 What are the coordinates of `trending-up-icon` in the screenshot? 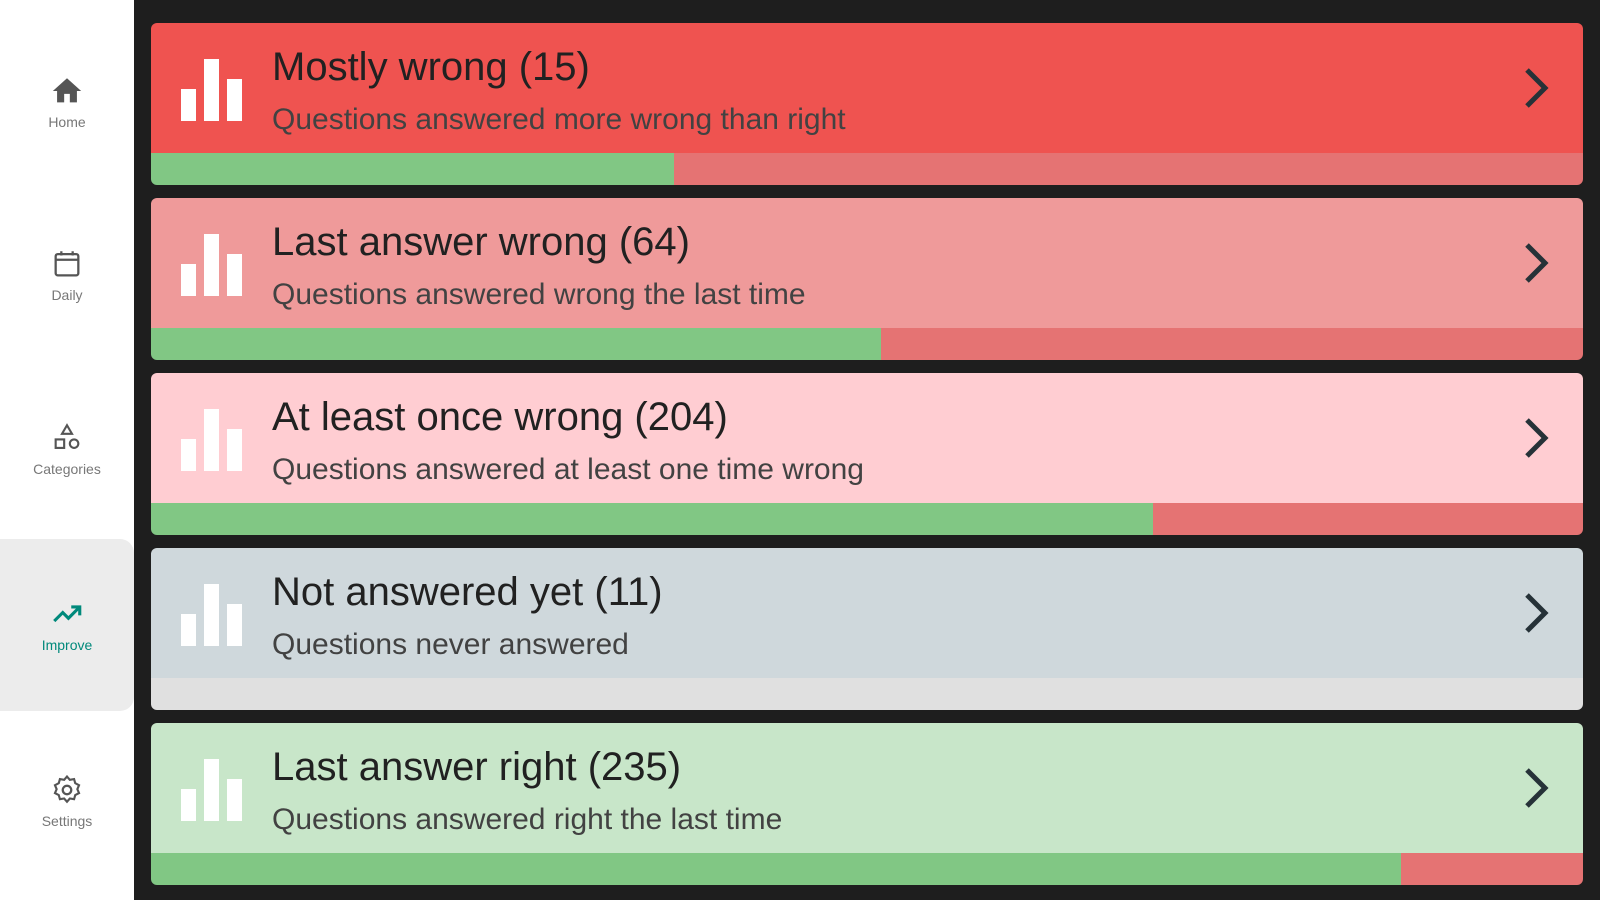 It's located at (67, 614).